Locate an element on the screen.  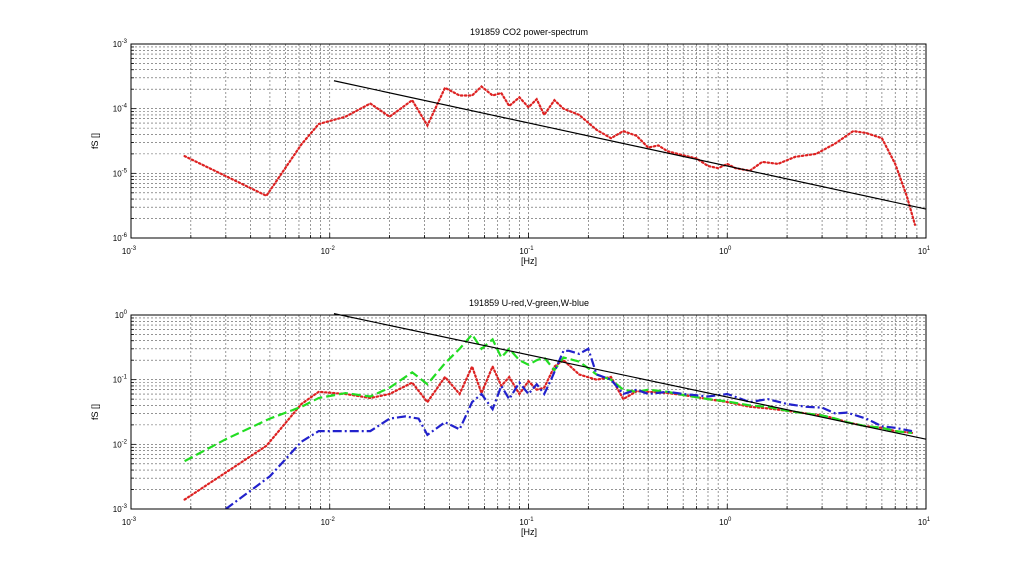
y-tick-label: 10⁻¹ is located at coordinates (120, 380).